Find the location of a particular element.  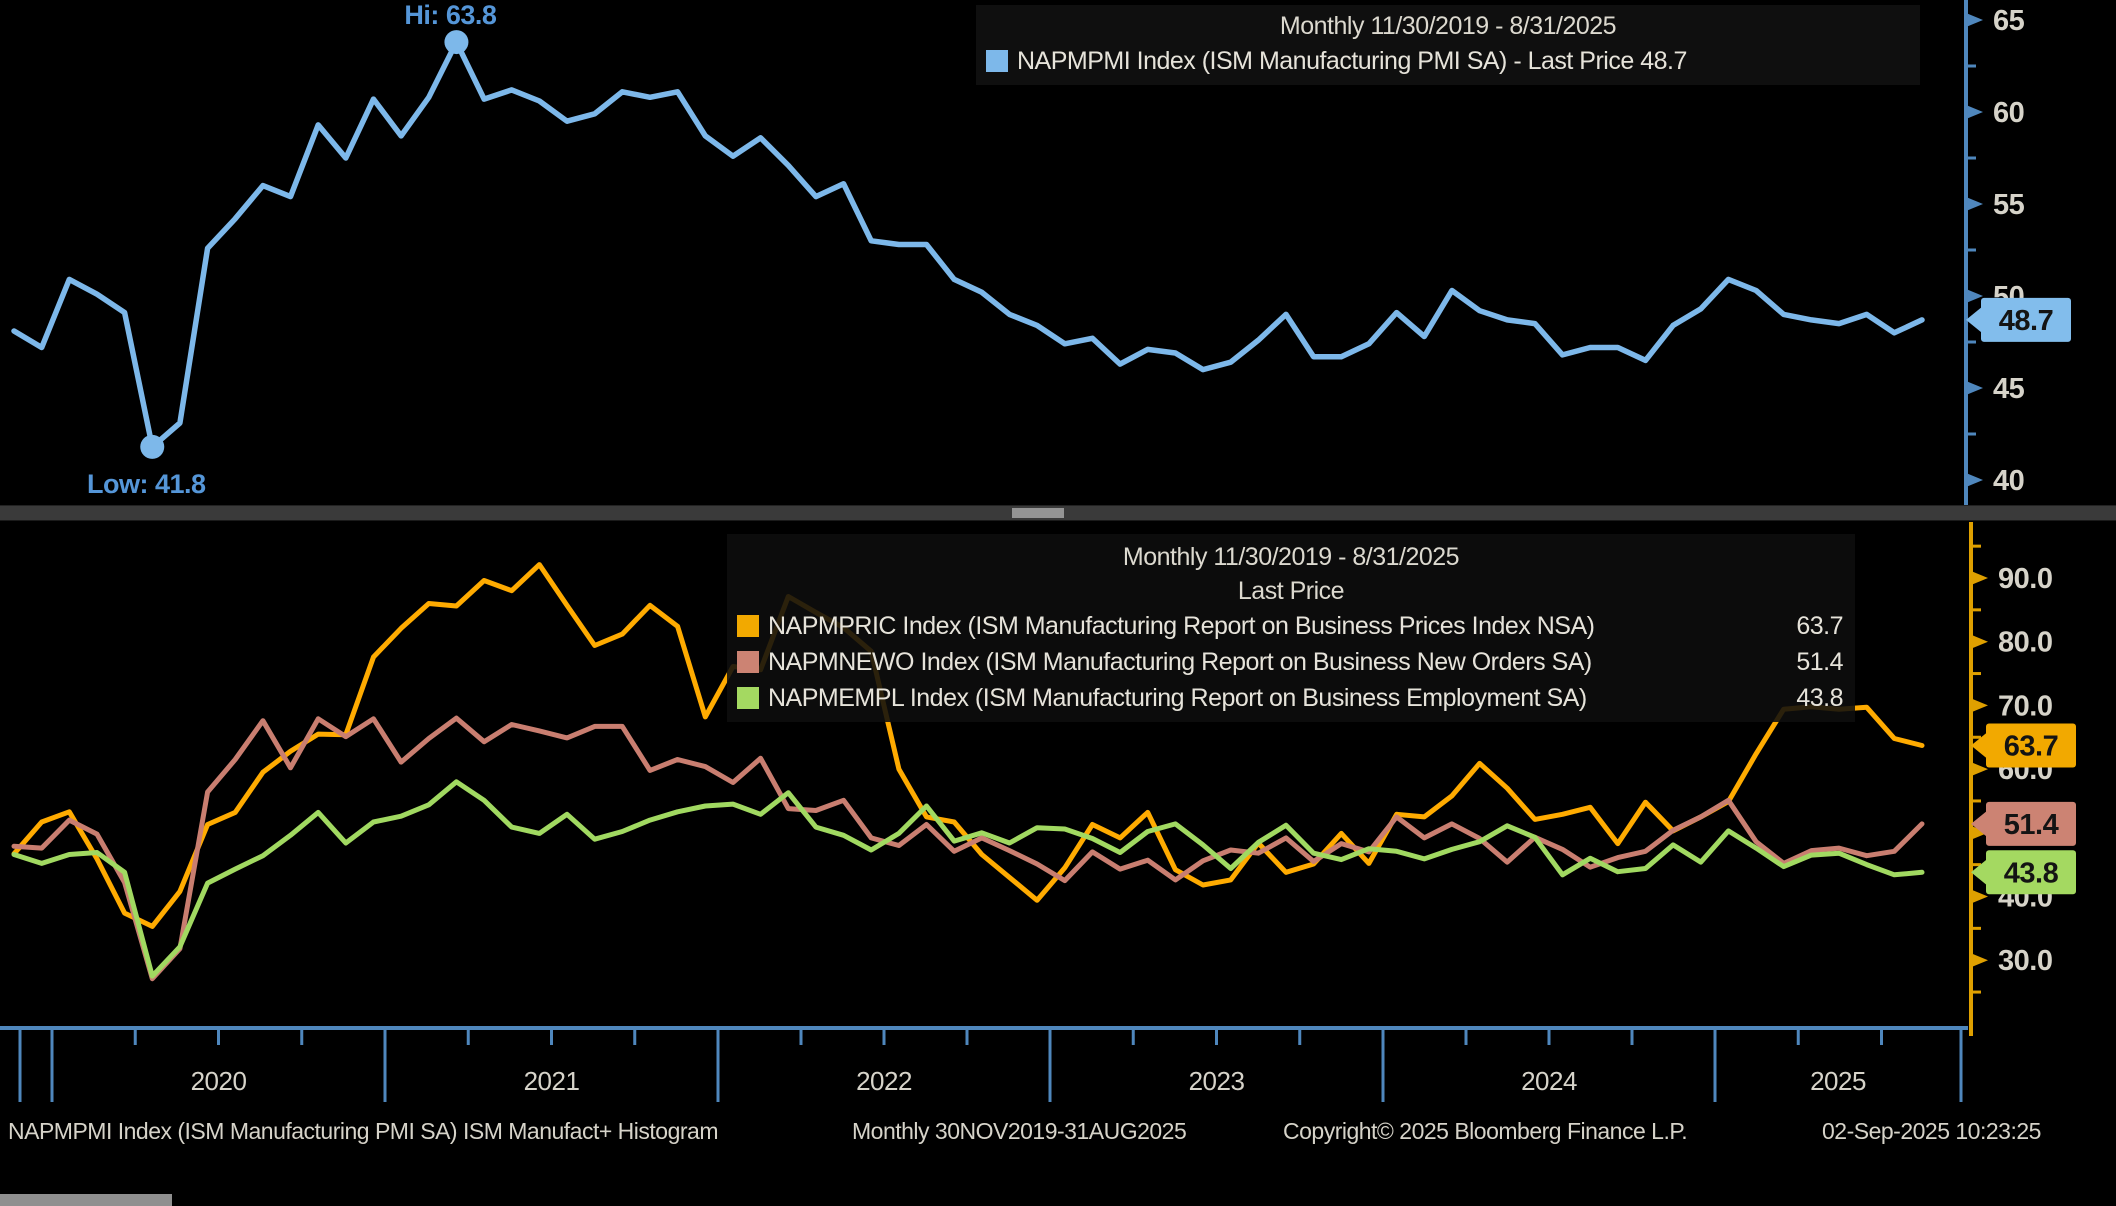

tag-value: 43.8 is located at coordinates (2031, 873).